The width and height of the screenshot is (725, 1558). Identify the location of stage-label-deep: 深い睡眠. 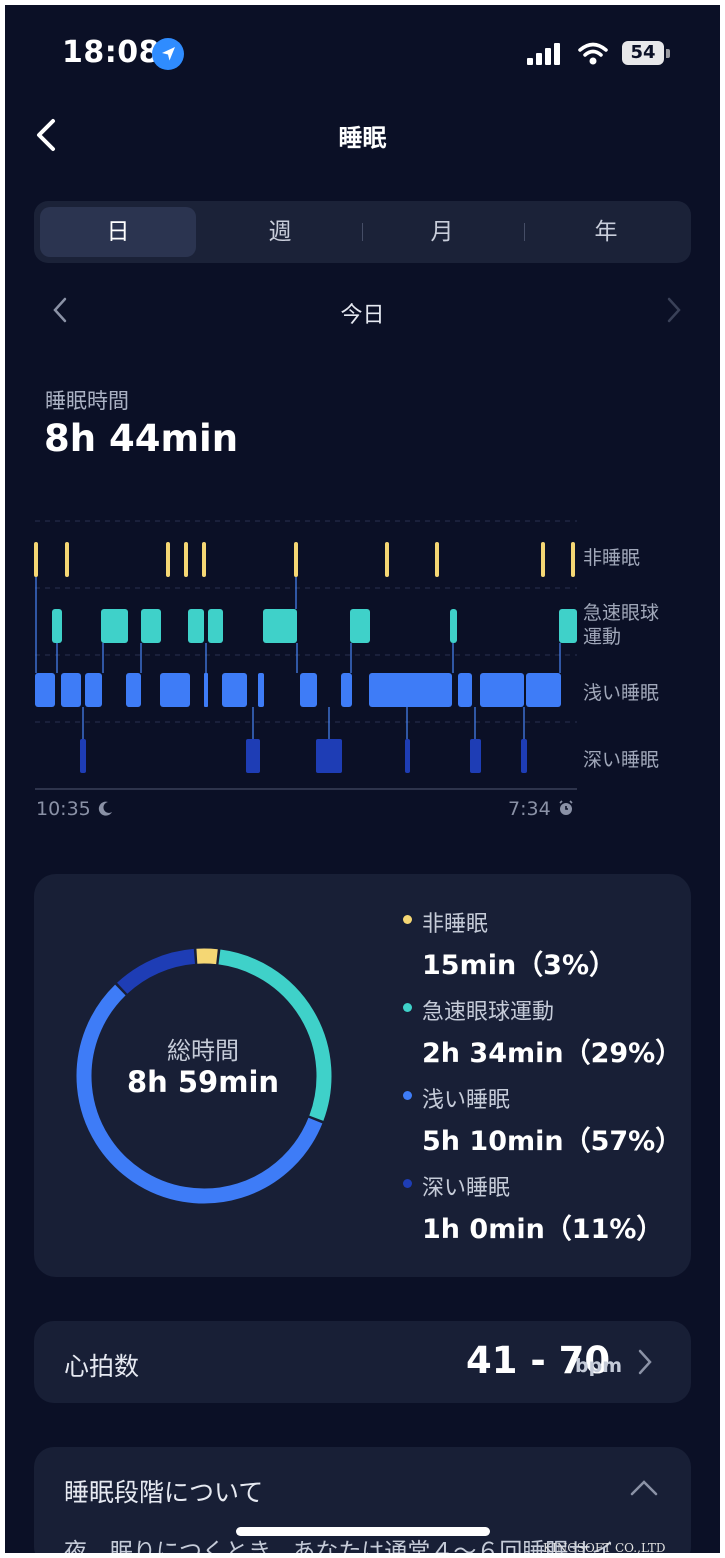
(621, 760).